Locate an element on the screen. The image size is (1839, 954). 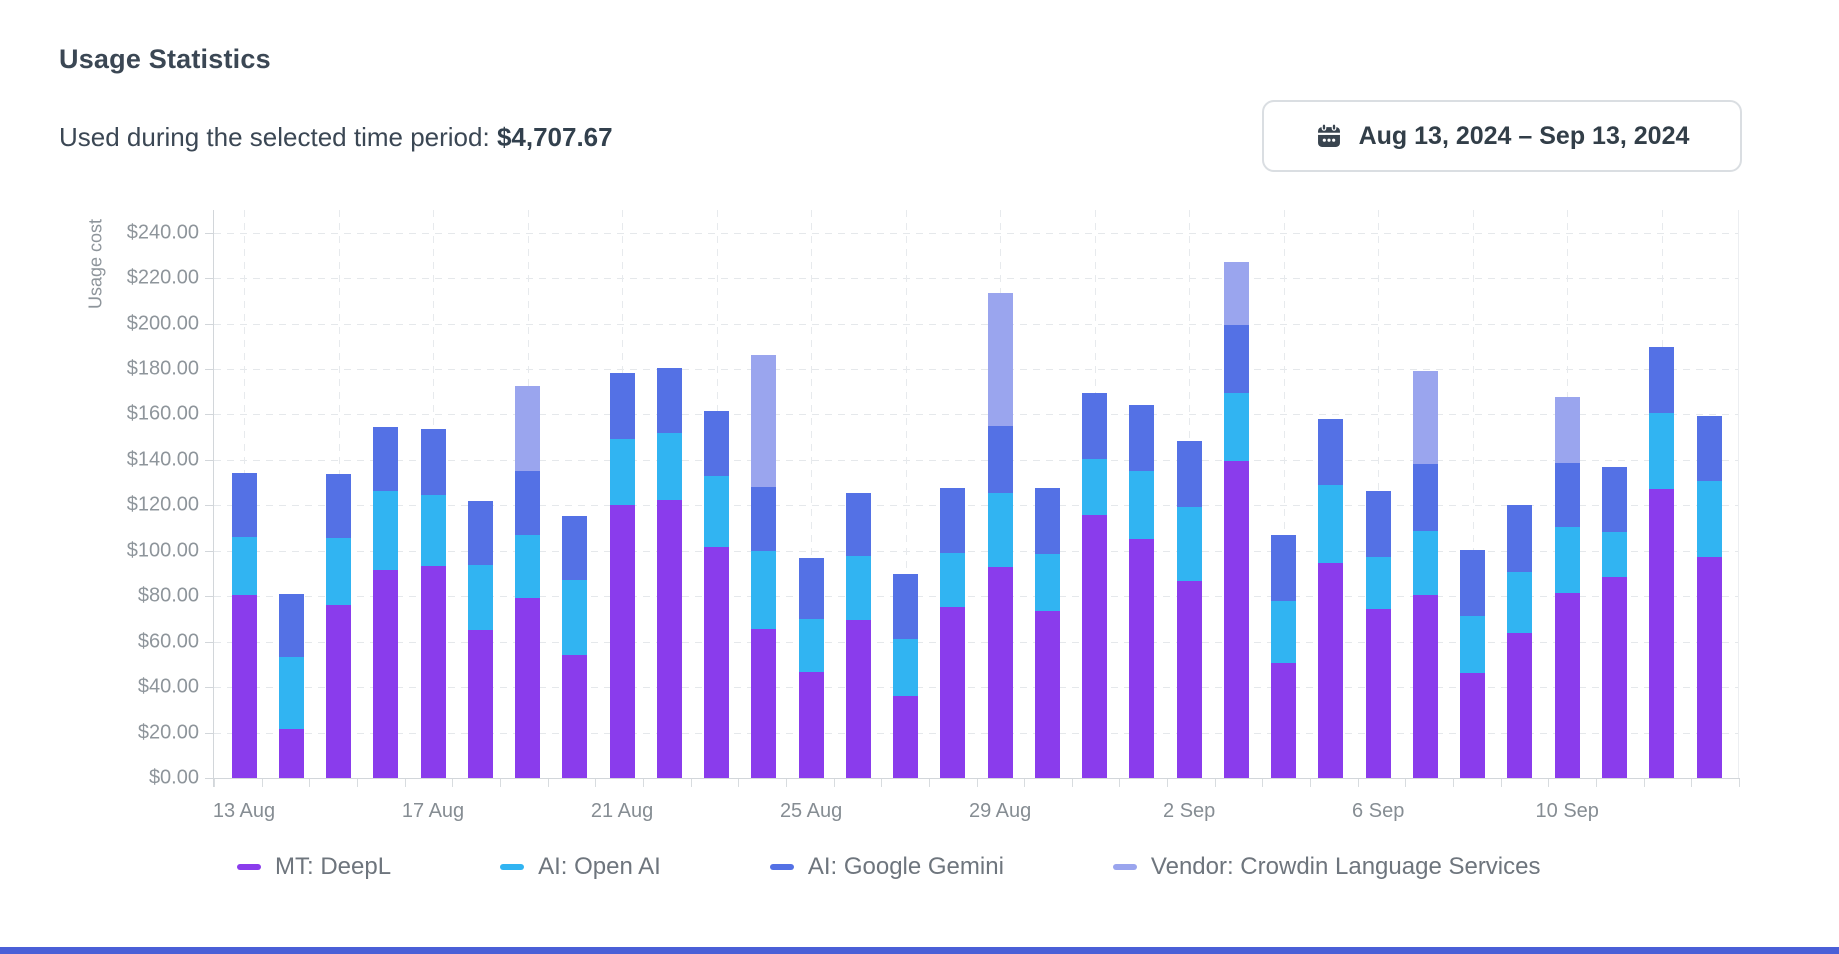
legend-item-google-gemini: AI: Google Gemini is located at coordinates (886, 867).